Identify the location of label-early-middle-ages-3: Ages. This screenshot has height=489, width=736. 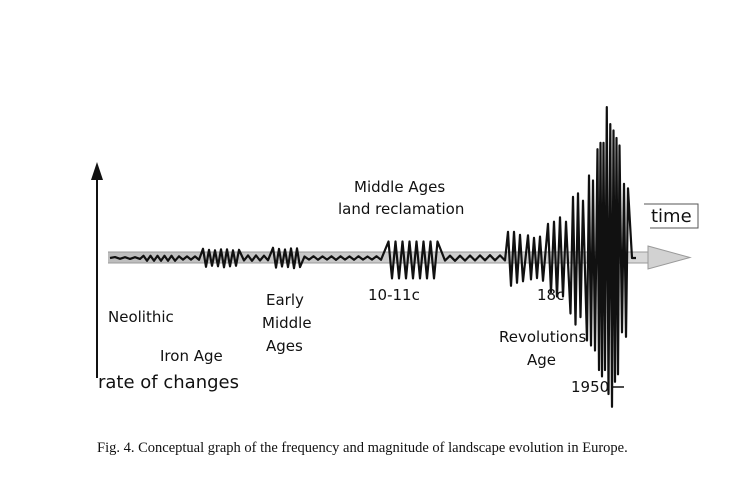
(284, 346).